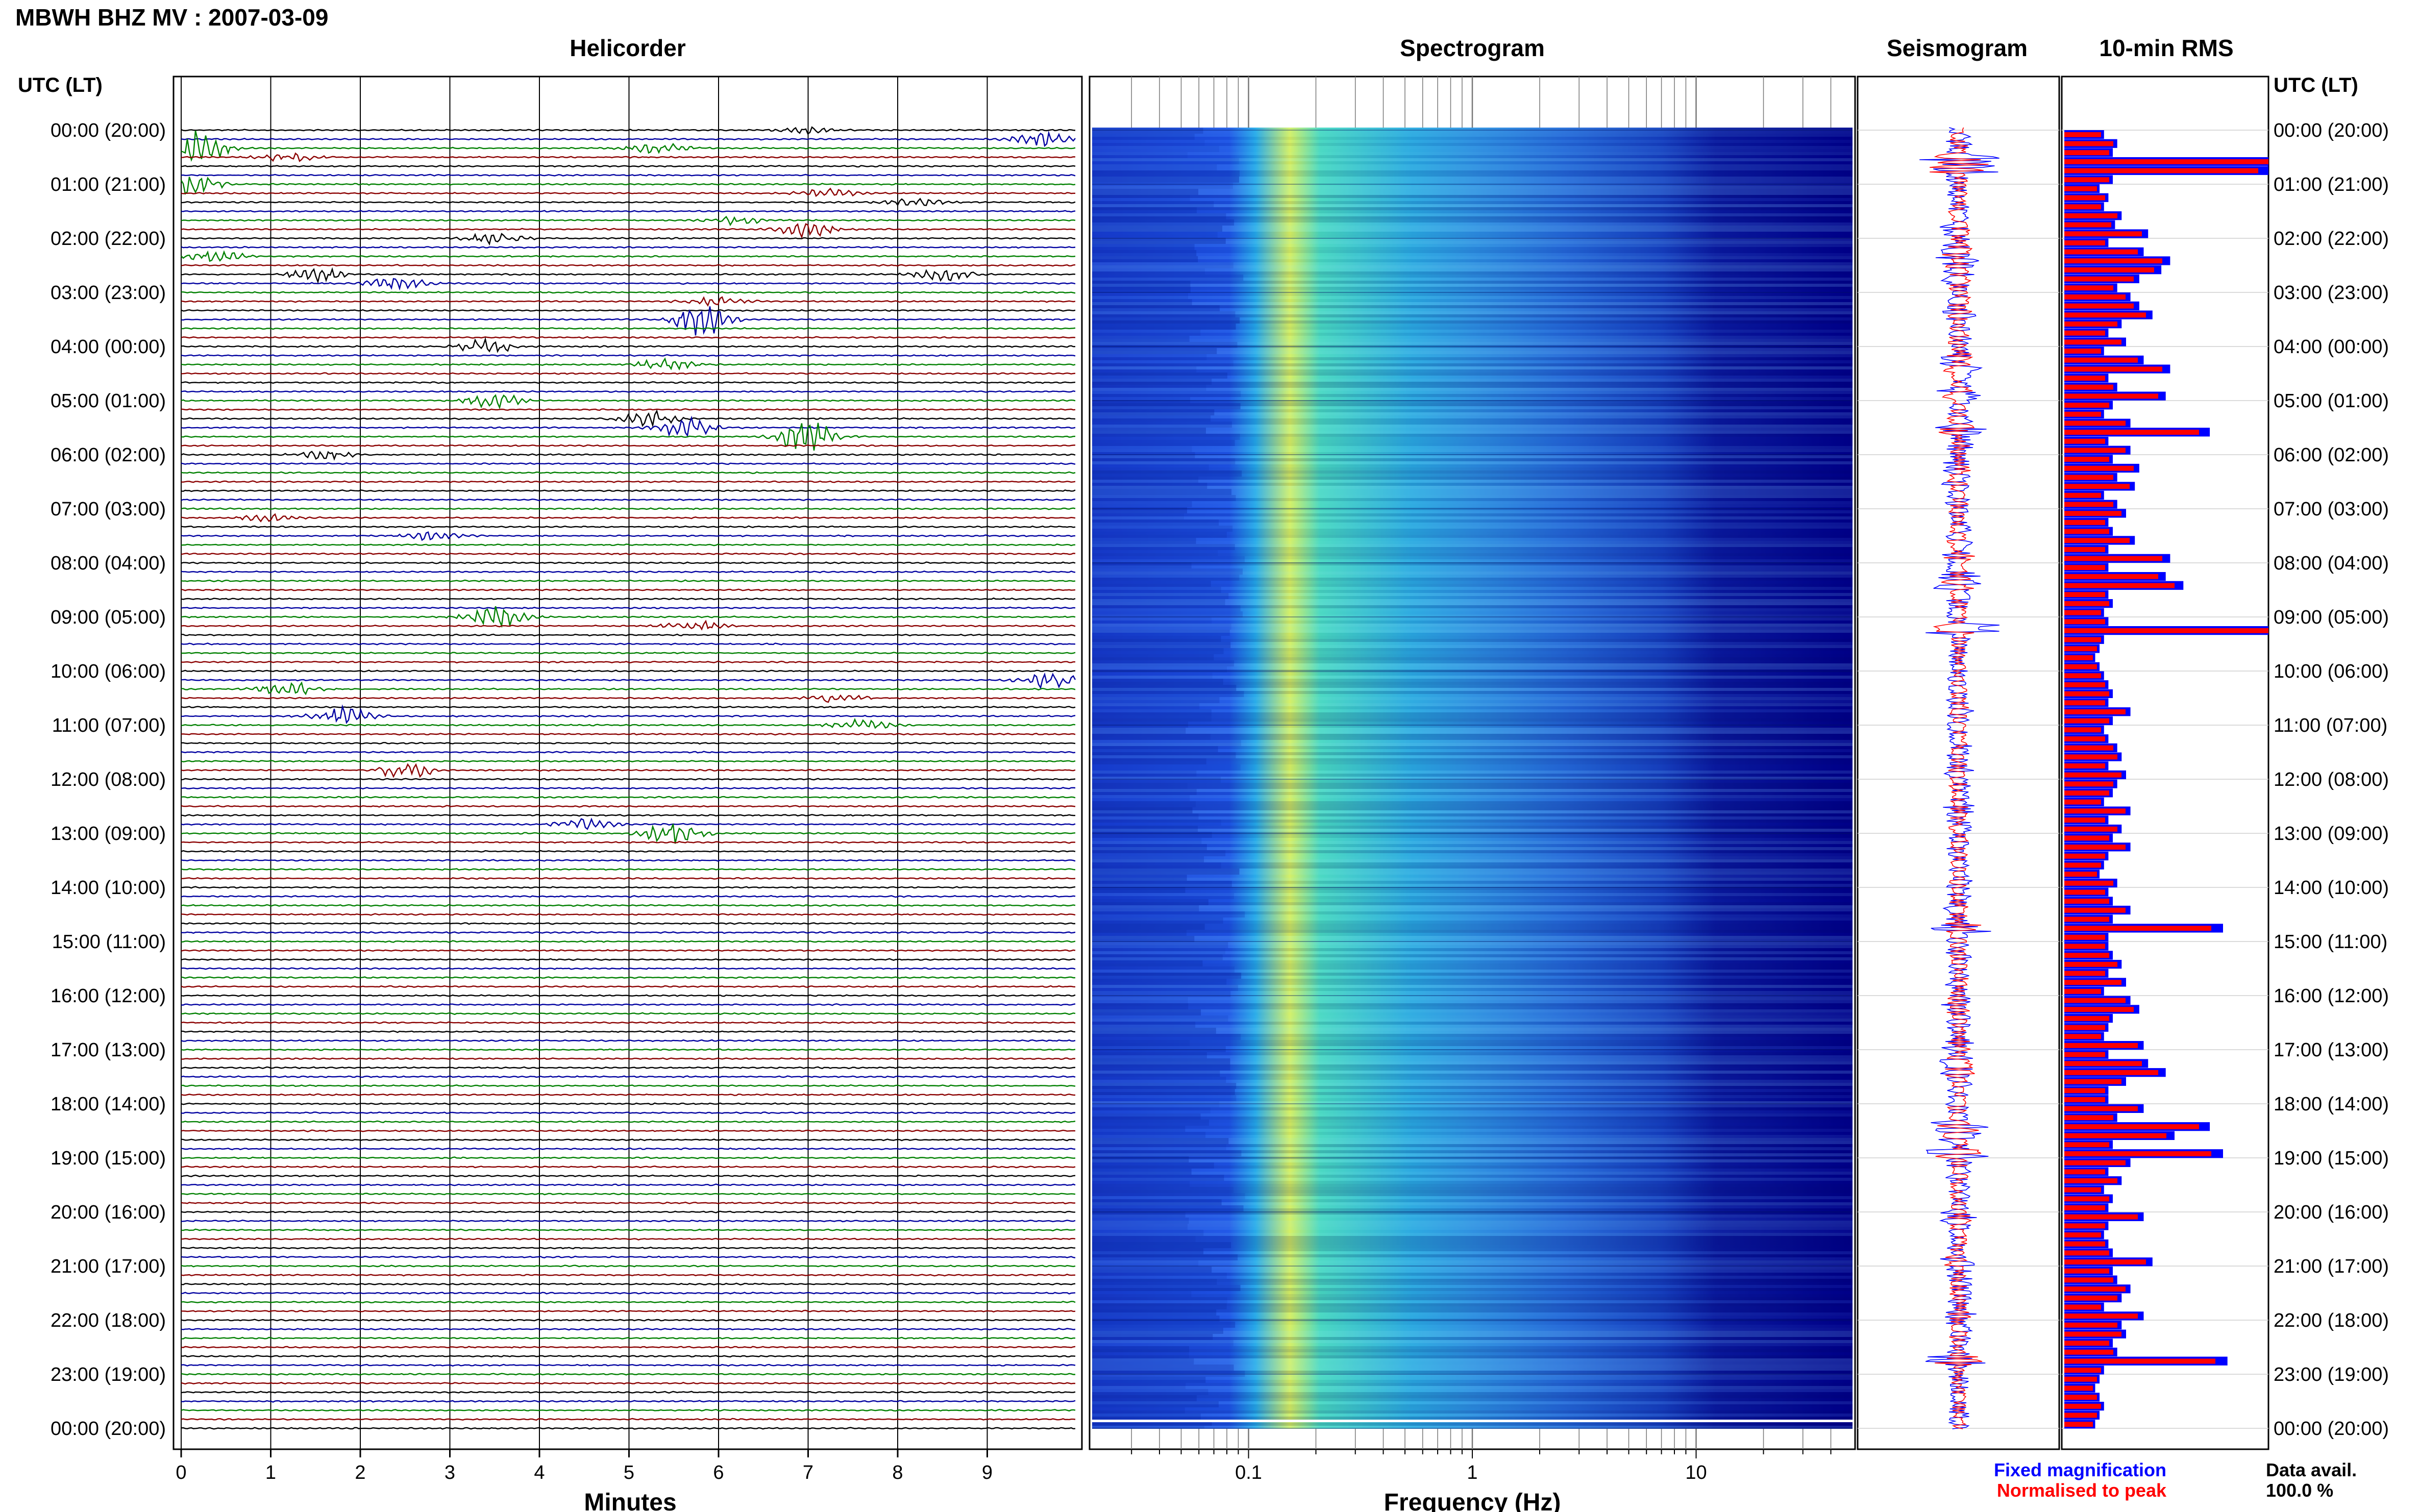  What do you see at coordinates (2299, 1490) in the screenshot?
I see `data-avail-value: 100.0 %` at bounding box center [2299, 1490].